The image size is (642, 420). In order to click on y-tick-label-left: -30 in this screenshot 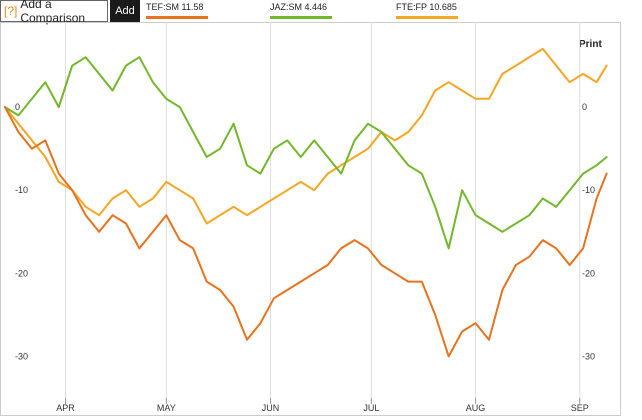, I will do `click(21, 356)`.